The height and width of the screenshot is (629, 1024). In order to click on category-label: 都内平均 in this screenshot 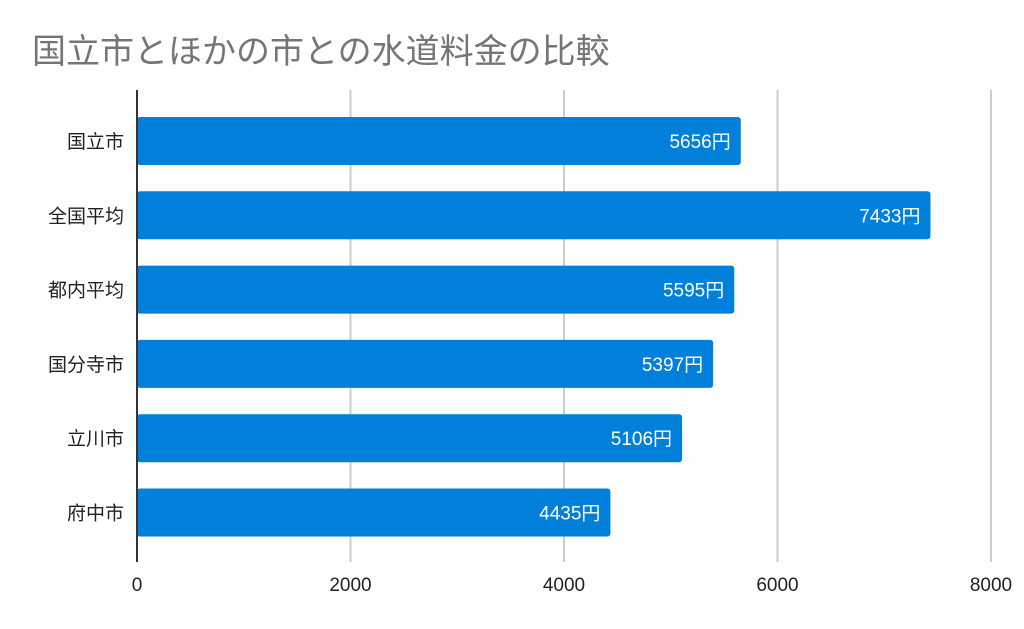, I will do `click(86, 291)`.